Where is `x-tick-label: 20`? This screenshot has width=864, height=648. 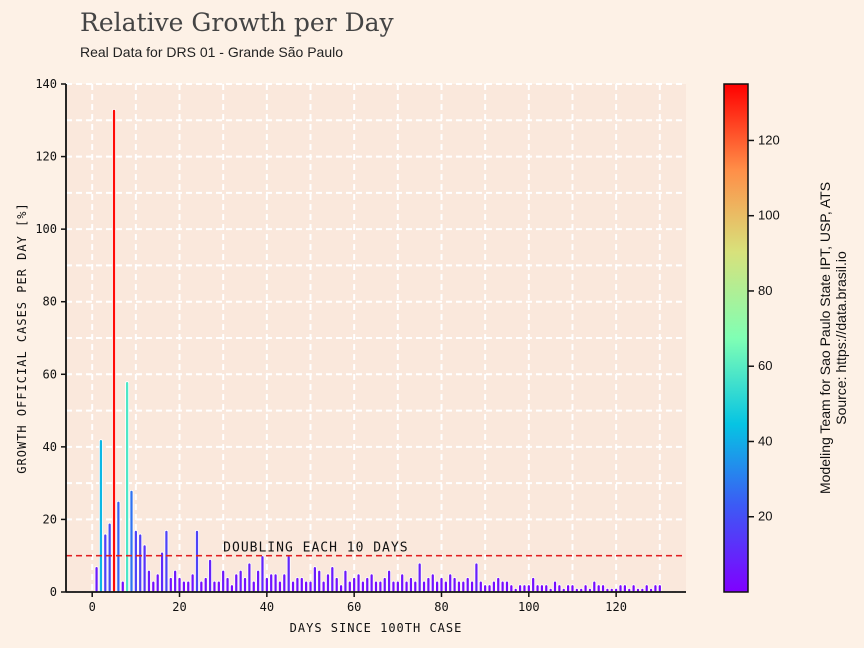 x-tick-label: 20 is located at coordinates (179, 607).